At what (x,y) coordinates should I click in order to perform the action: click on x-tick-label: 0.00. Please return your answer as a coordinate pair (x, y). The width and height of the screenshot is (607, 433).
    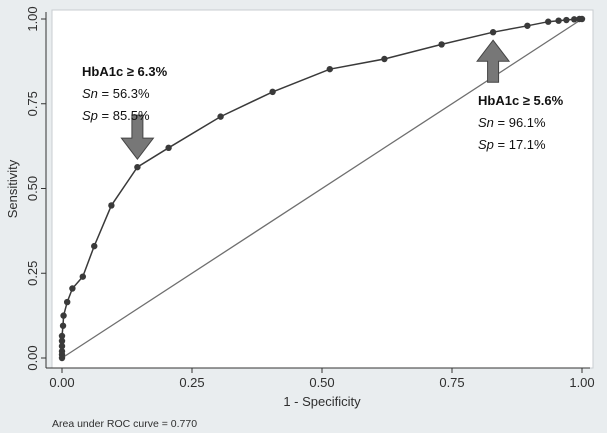
    Looking at the image, I should click on (61, 382).